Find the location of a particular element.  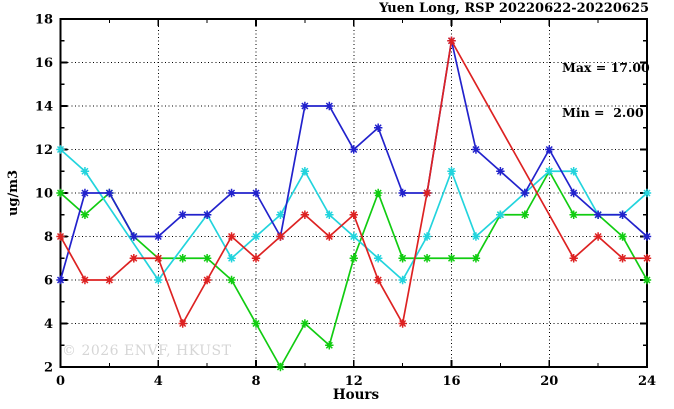

svg-text: 20 is located at coordinates (549, 381).